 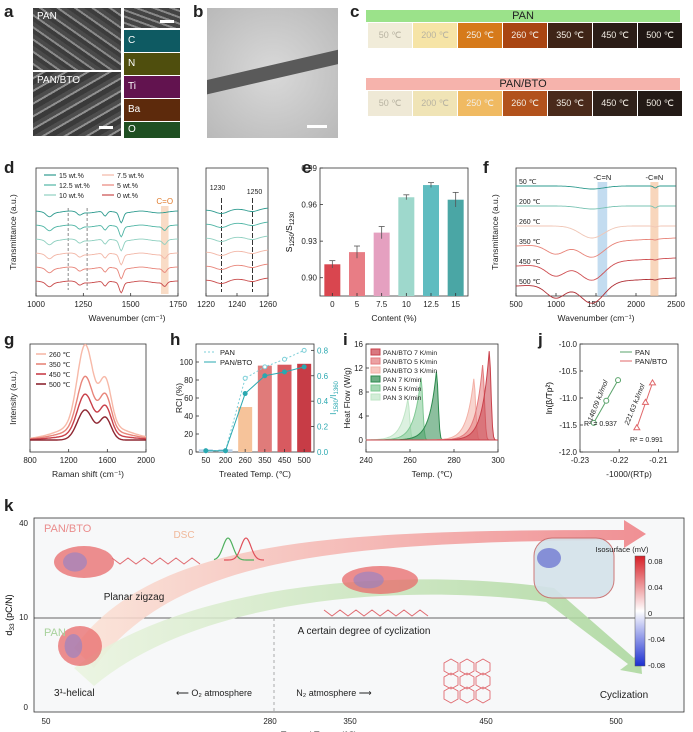 I want to click on r-squared-label: R² = 0.991, so click(x=646, y=440).